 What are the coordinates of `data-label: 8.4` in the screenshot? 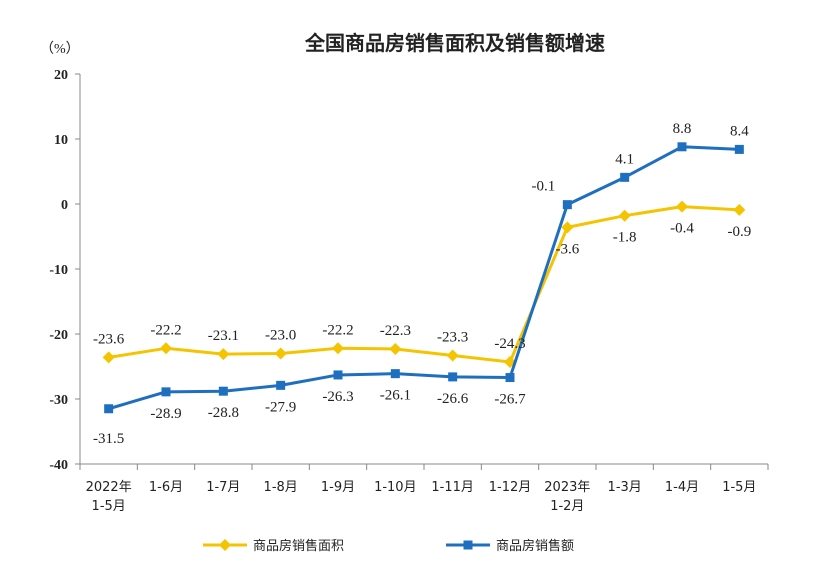 It's located at (739, 131).